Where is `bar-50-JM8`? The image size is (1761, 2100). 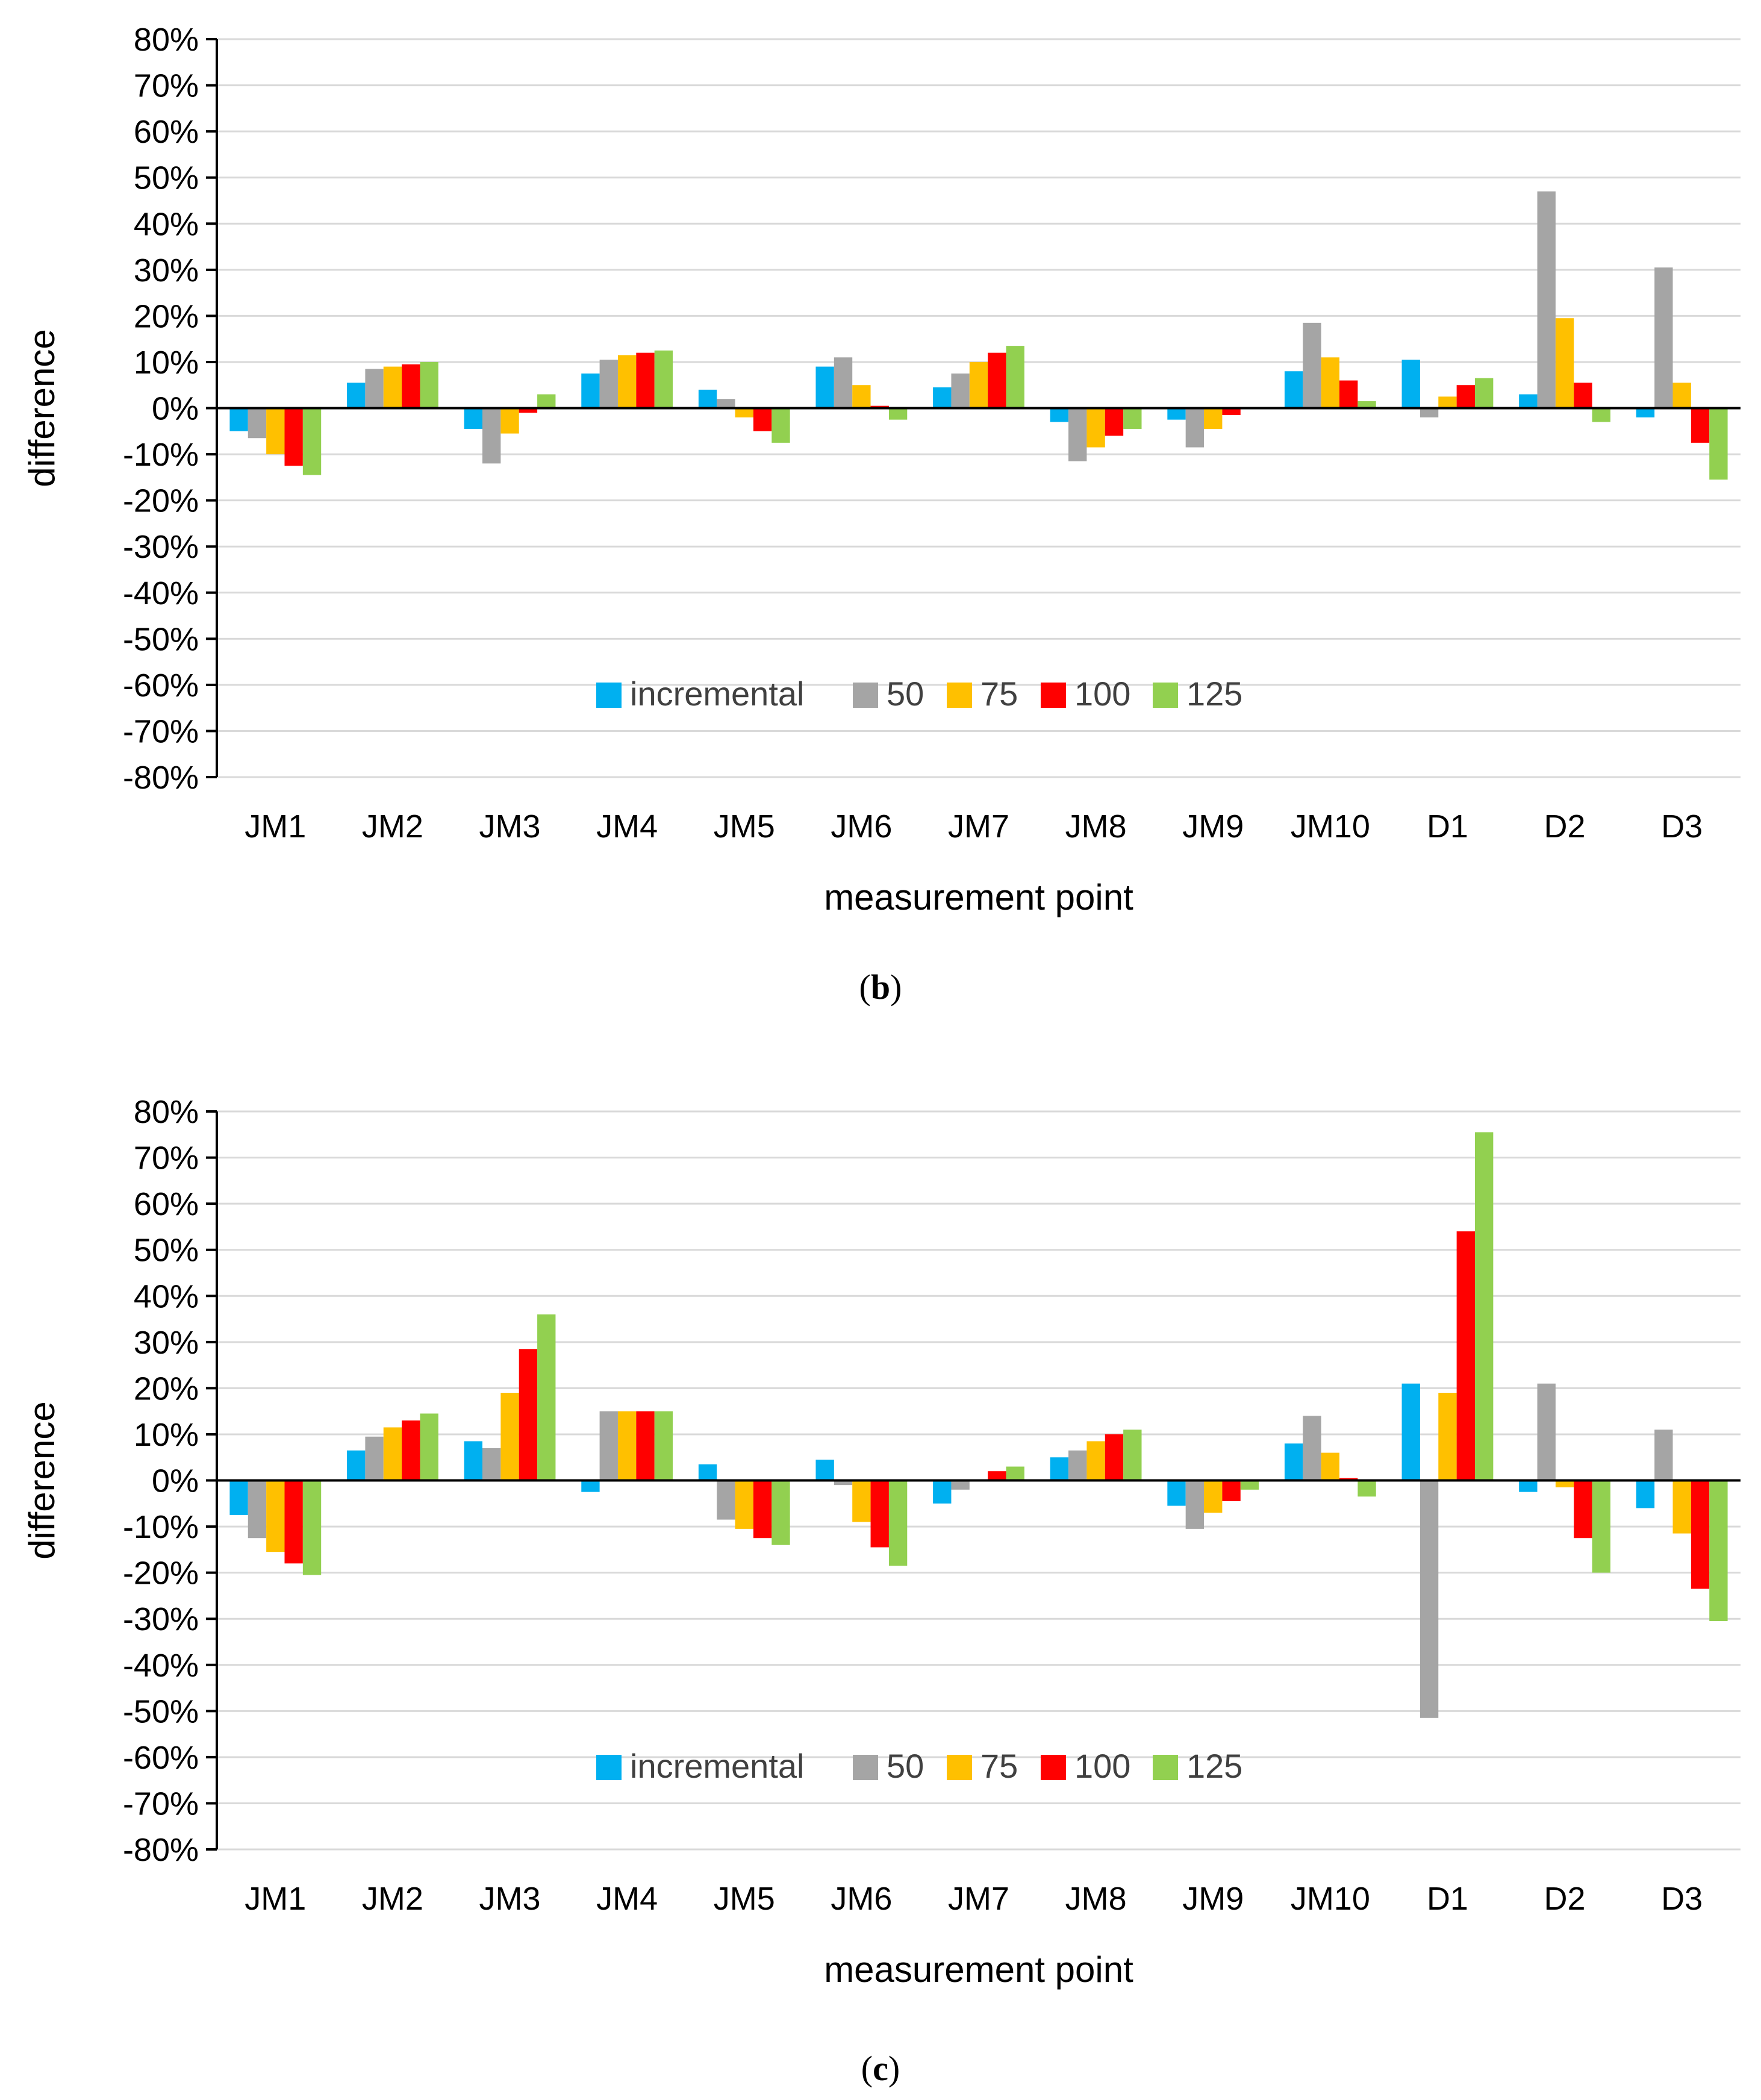 bar-50-JM8 is located at coordinates (1077, 434).